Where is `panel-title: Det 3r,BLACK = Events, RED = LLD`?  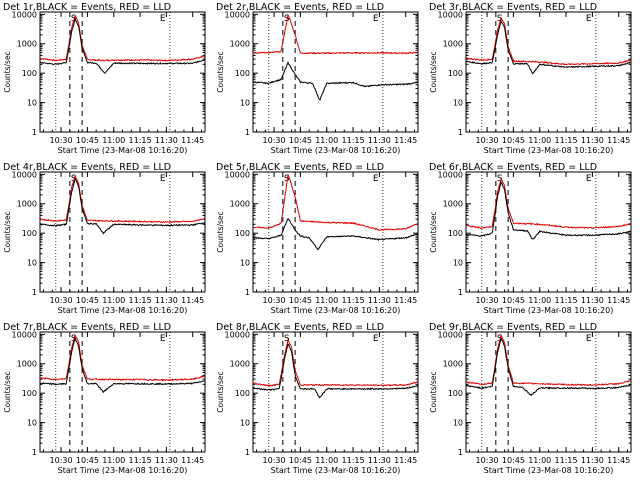 panel-title: Det 3r,BLACK = Events, RED = LLD is located at coordinates (513, 7).